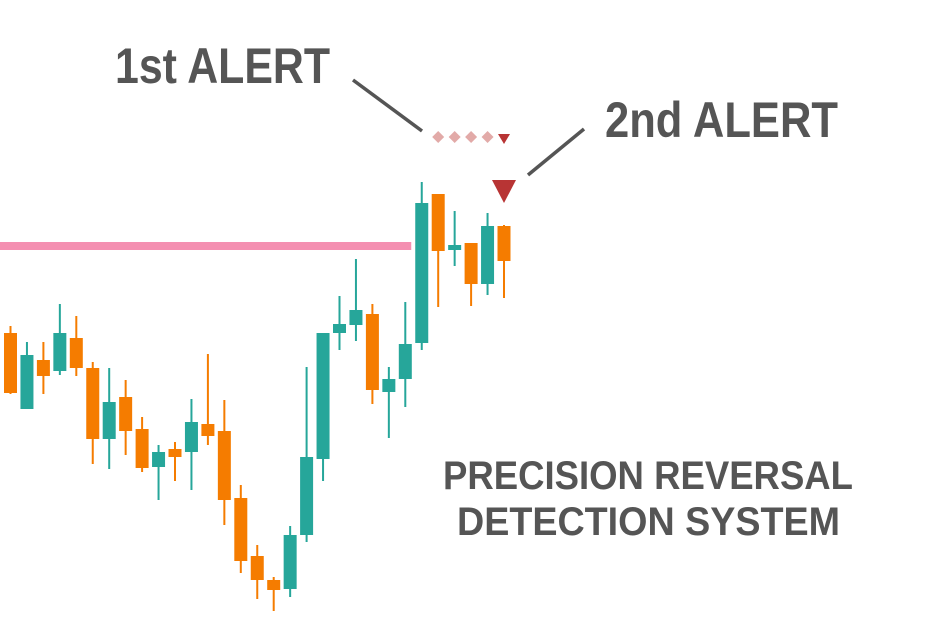  What do you see at coordinates (504, 191) in the screenshot?
I see `second-alert-triangle-marker` at bounding box center [504, 191].